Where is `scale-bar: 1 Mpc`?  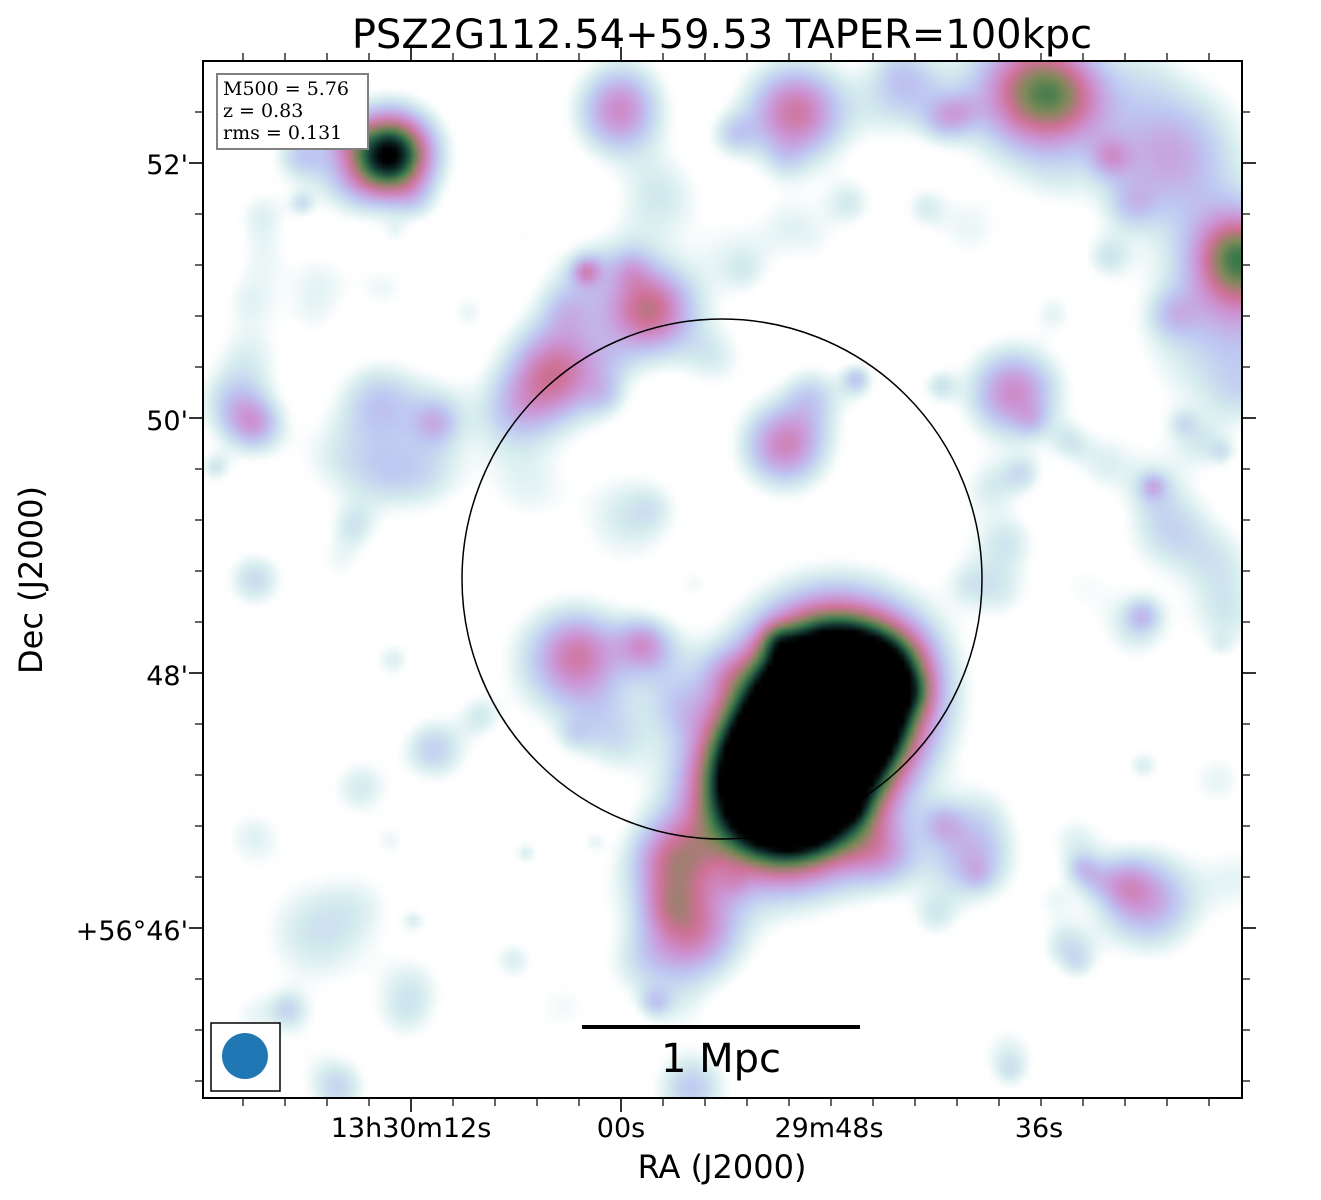 scale-bar: 1 Mpc is located at coordinates (721, 1053).